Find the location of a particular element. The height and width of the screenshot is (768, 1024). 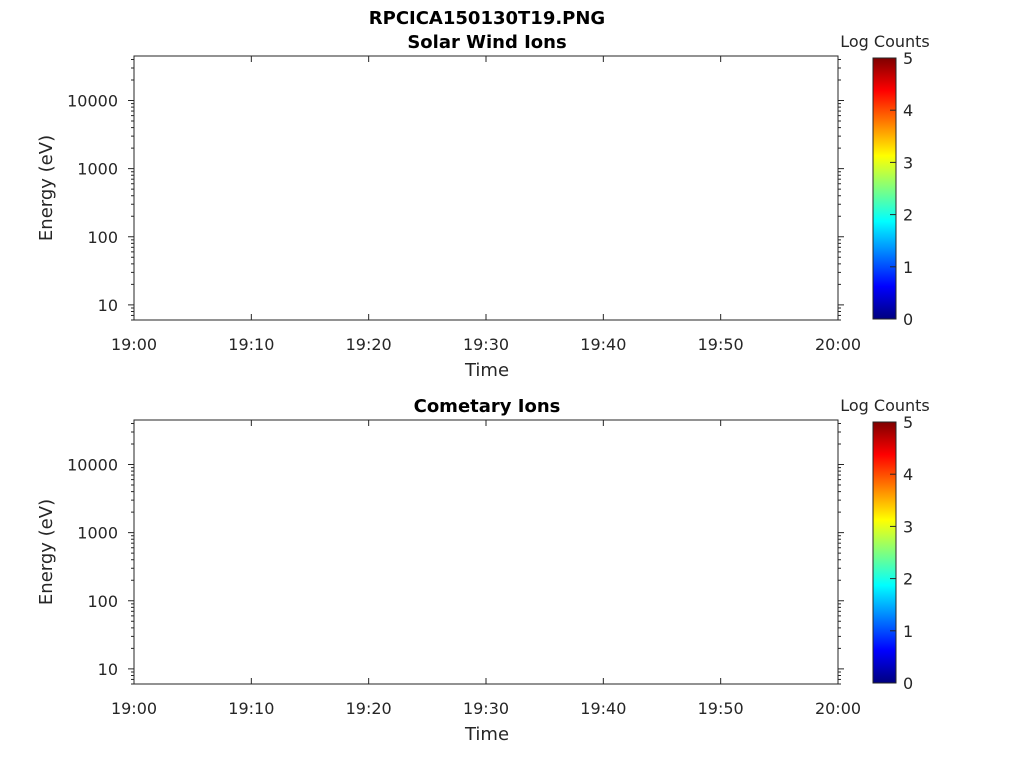

y-axis-label-cometary: Energy (eV) is located at coordinates (46, 552).